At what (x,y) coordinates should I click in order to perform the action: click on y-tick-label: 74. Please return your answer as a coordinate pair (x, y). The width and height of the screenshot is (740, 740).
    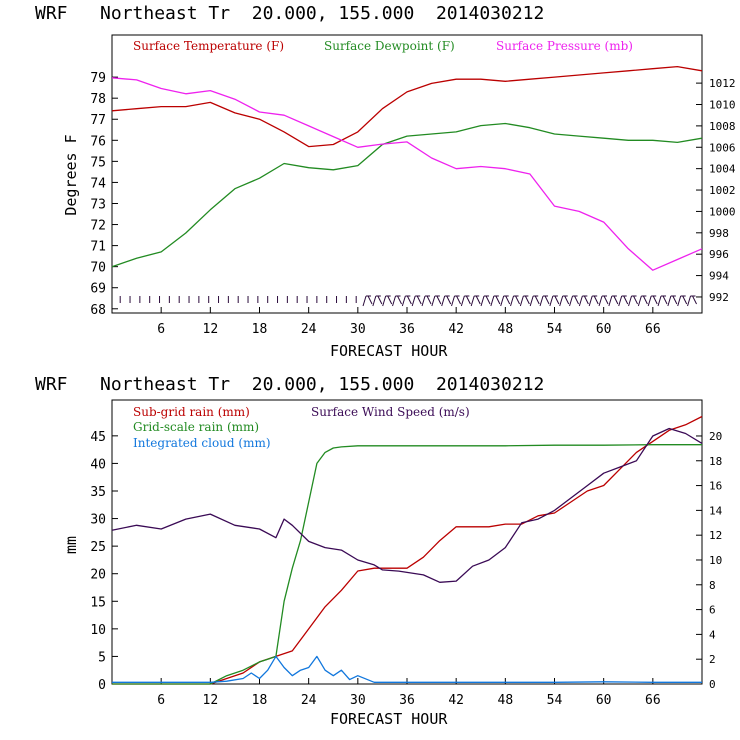
    Looking at the image, I should click on (98, 183).